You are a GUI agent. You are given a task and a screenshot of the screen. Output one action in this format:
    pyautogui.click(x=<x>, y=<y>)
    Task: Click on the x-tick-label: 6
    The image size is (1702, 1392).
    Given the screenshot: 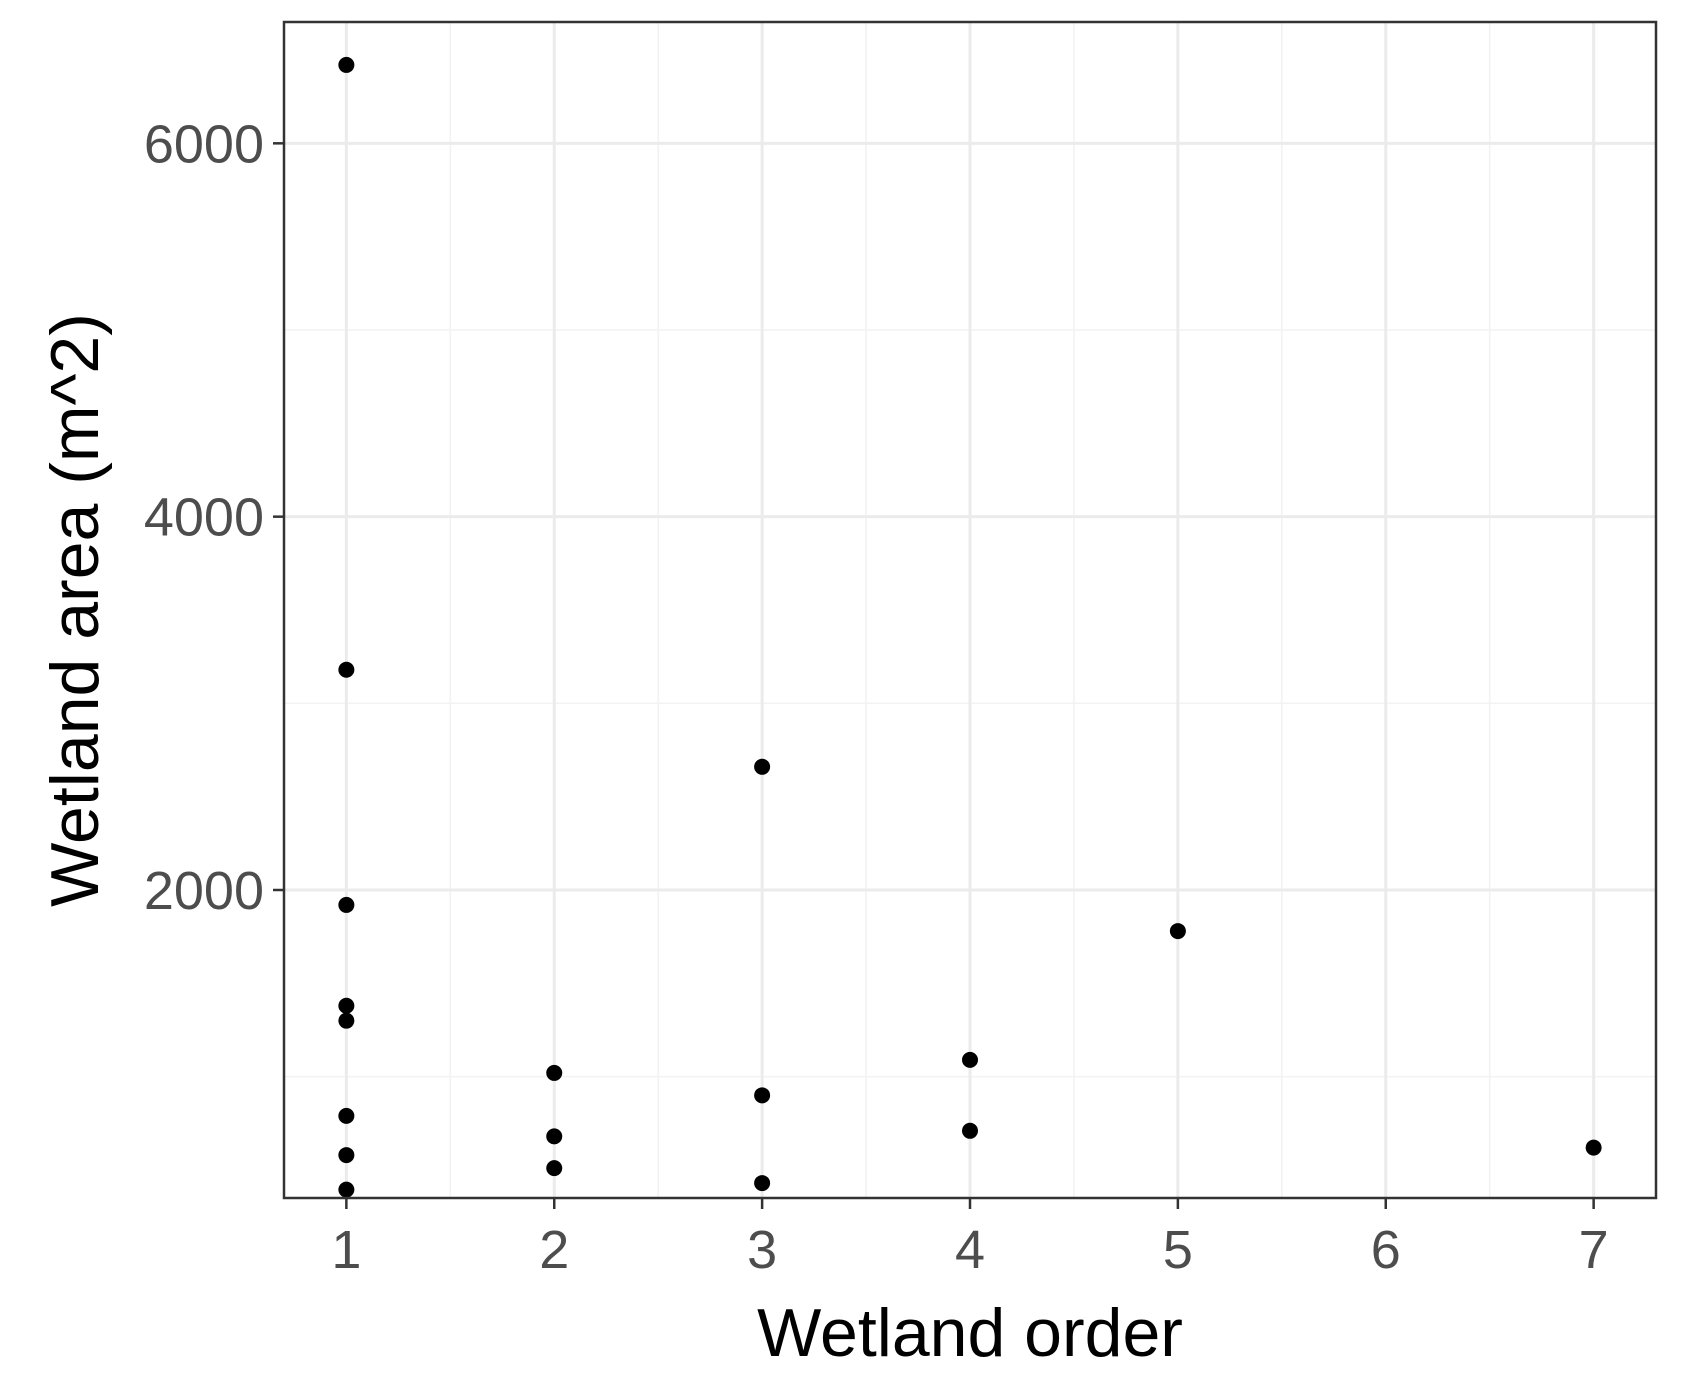 What is the action you would take?
    pyautogui.click(x=1386, y=1250)
    